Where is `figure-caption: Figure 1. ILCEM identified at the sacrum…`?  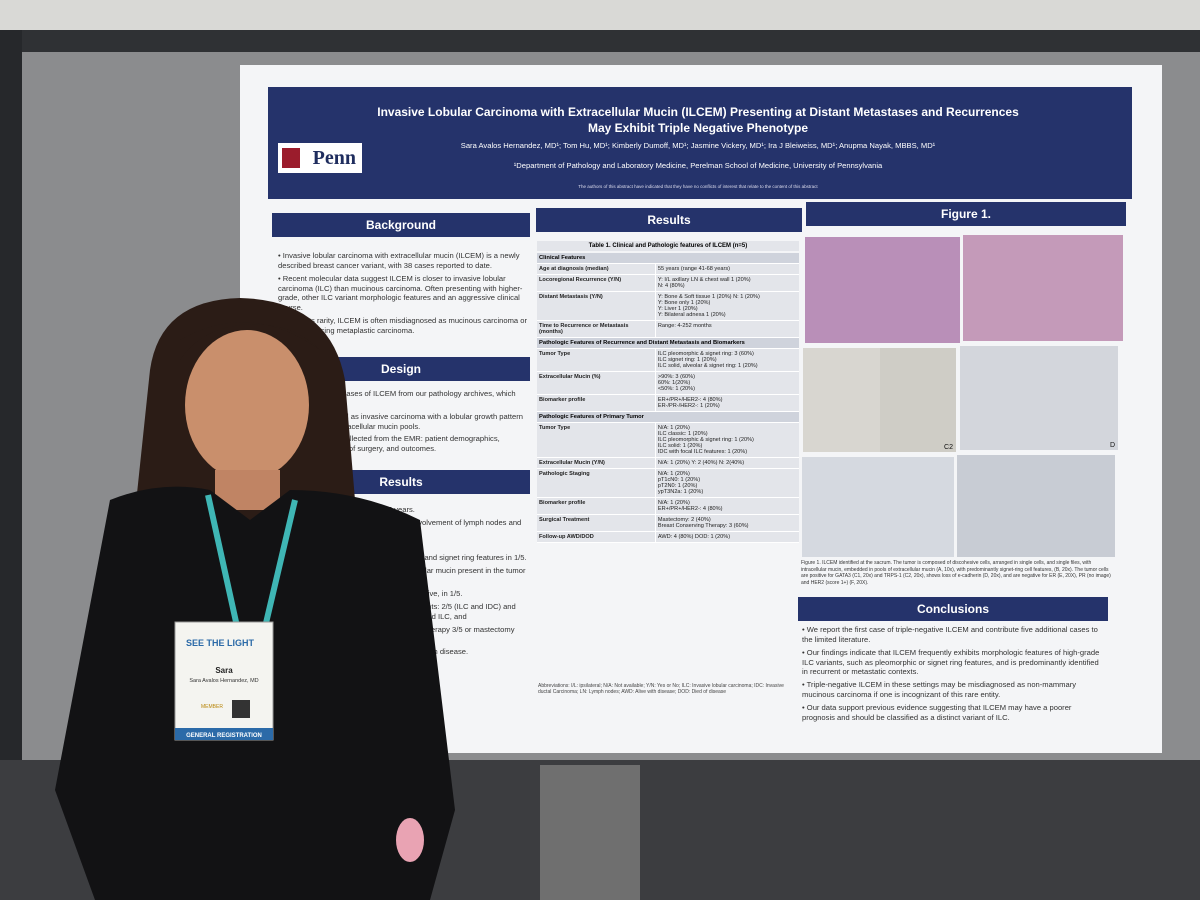 figure-caption: Figure 1. ILCEM identified at the sacrum… is located at coordinates (956, 573).